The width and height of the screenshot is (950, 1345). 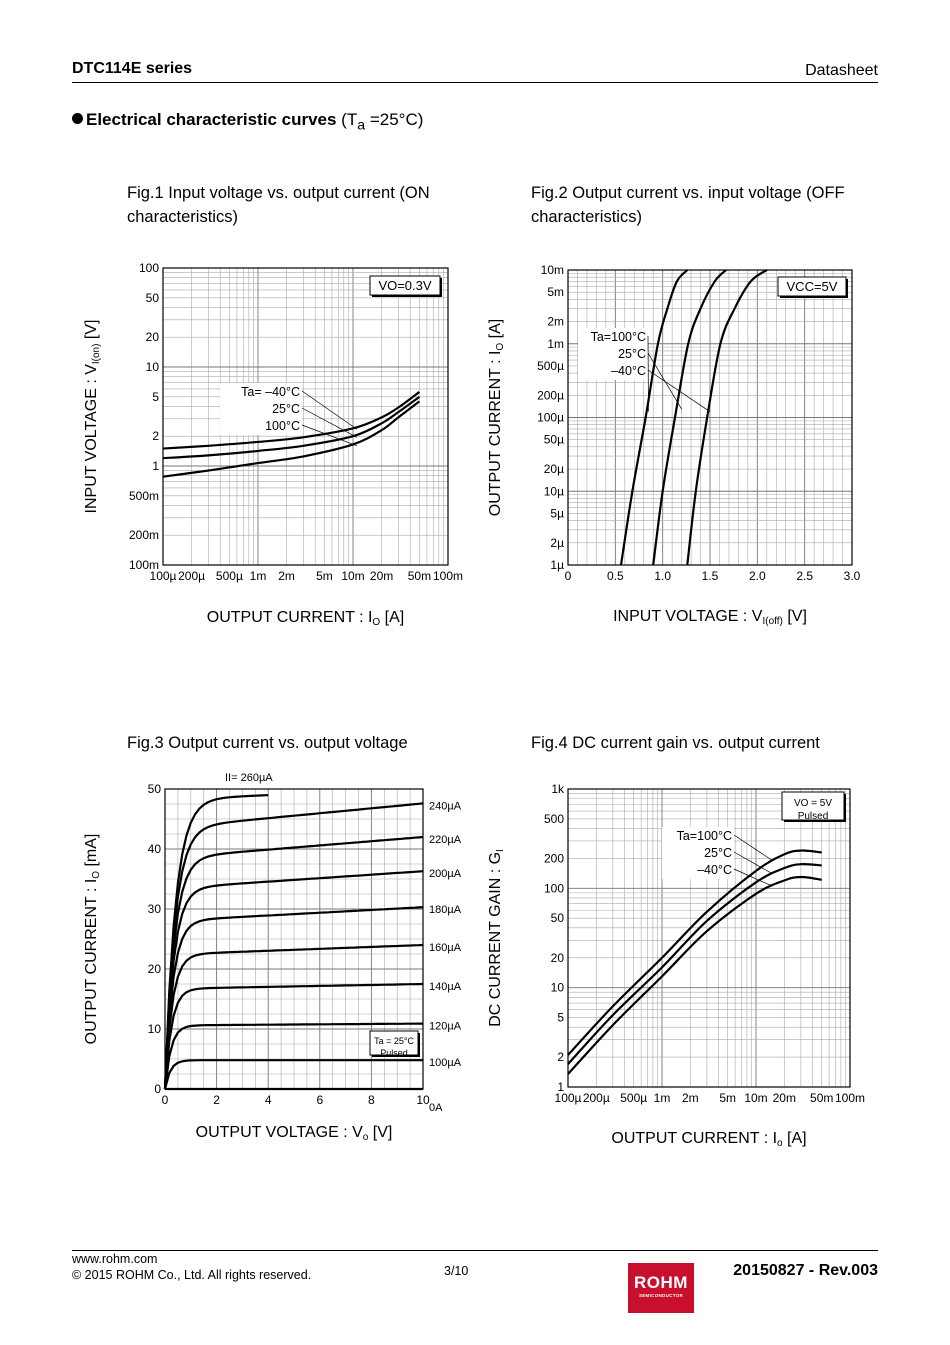 I want to click on fig1-plot-frame, so click(x=305, y=416).